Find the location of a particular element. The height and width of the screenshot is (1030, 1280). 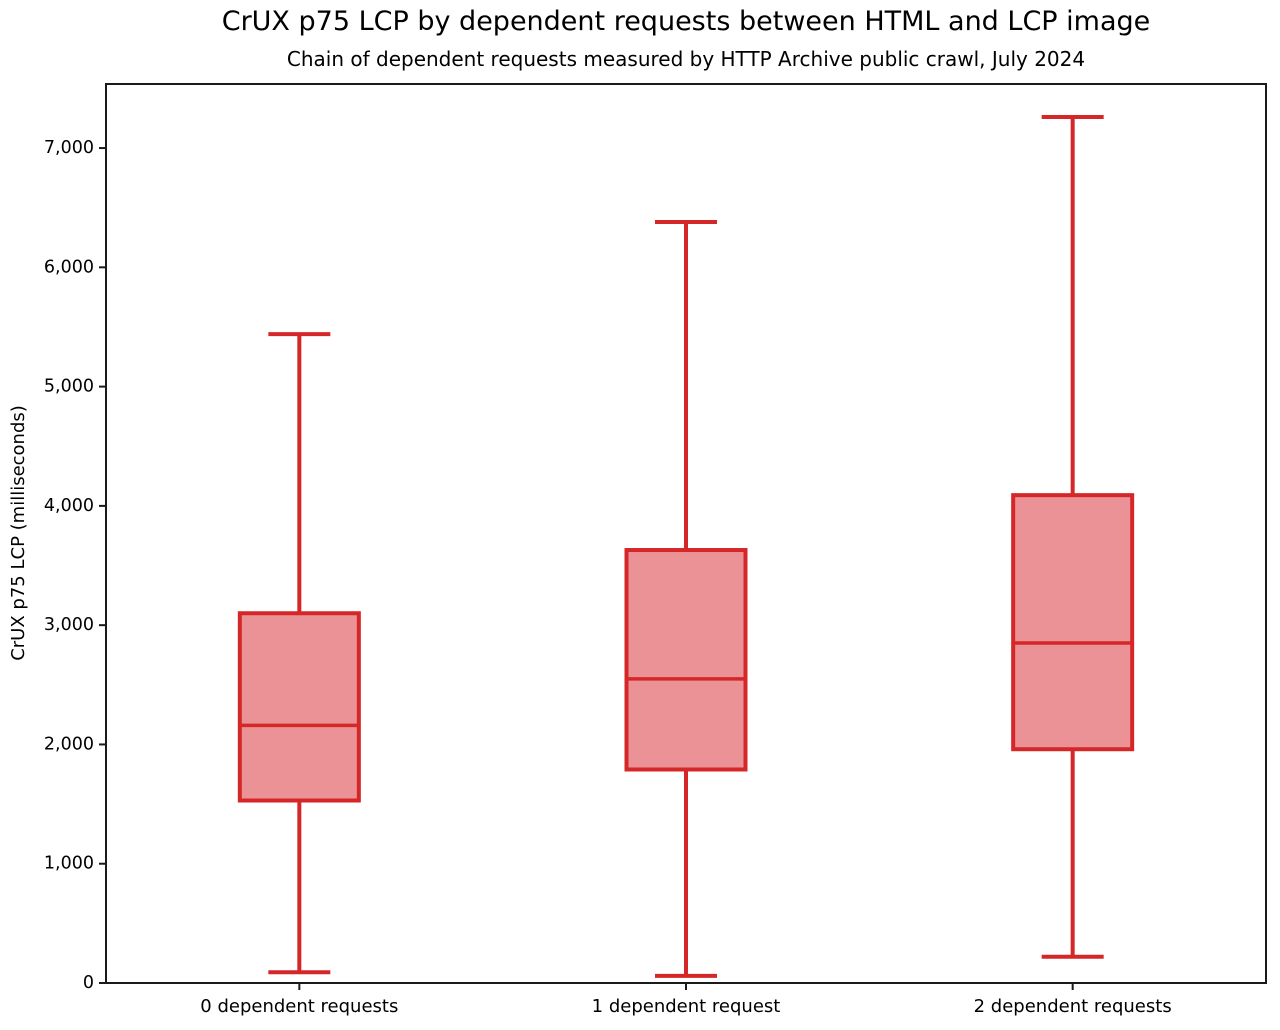

y-tick-label: 4,000 is located at coordinates (69, 506).